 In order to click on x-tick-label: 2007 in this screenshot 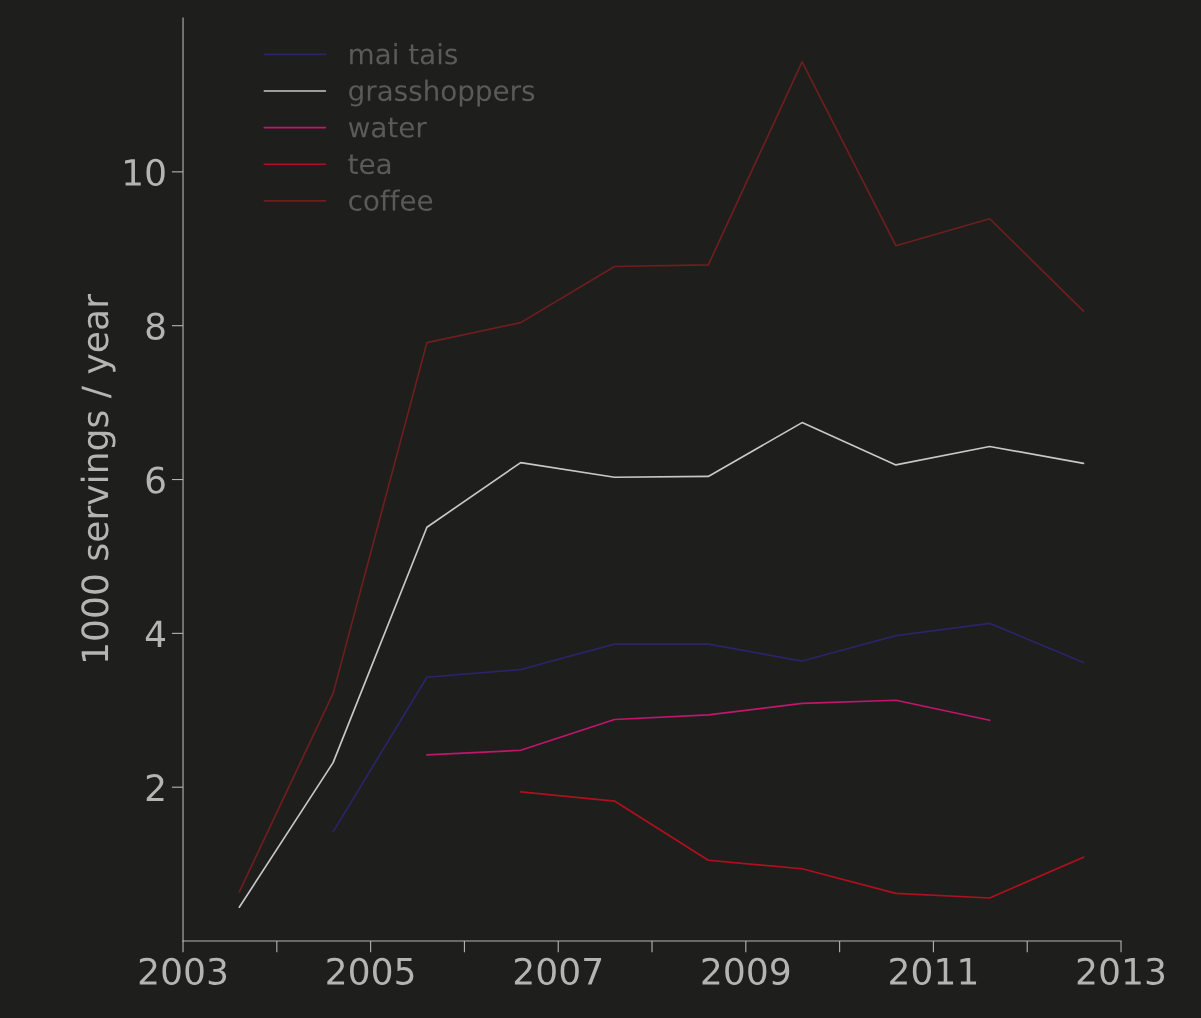, I will do `click(558, 971)`.